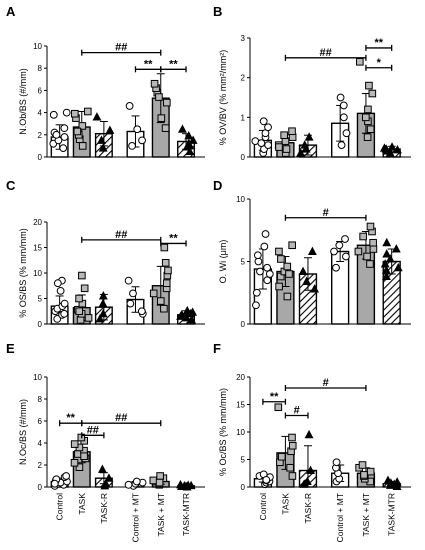 This screenshot has height=550, width=425. I want to click on panel-letter: E, so click(10, 348).